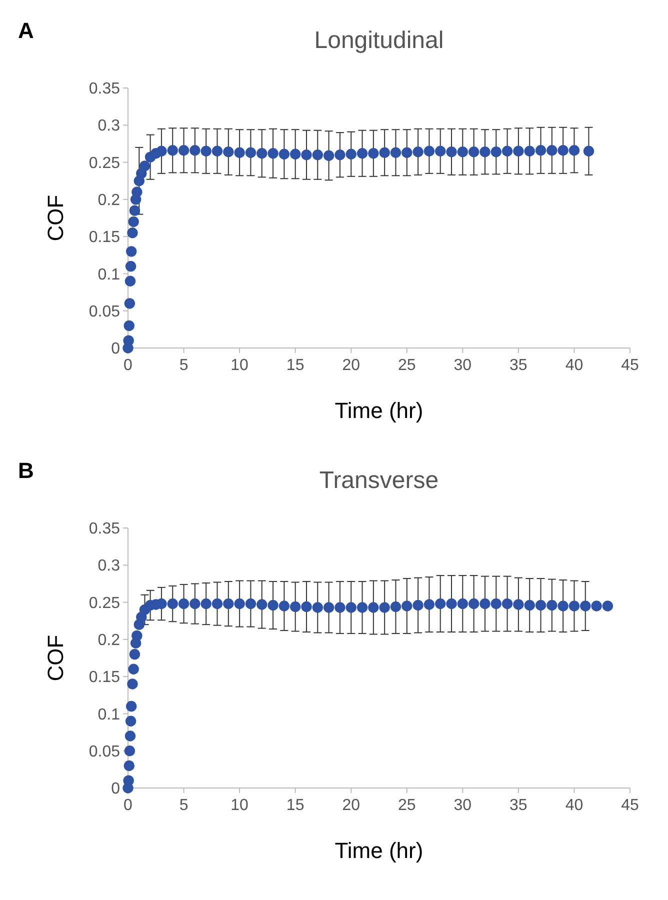 The image size is (668, 900). What do you see at coordinates (379, 480) in the screenshot?
I see `chart-title: Transverse` at bounding box center [379, 480].